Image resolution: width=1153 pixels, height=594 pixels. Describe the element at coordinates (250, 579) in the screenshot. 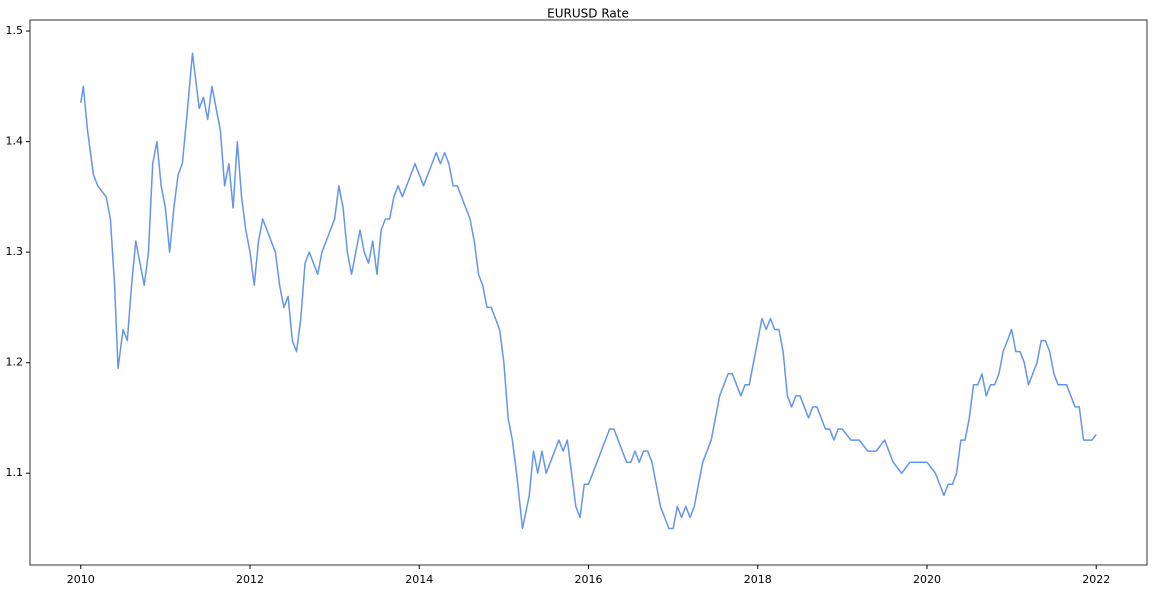

I see `x-tick-label: 2012` at that location.